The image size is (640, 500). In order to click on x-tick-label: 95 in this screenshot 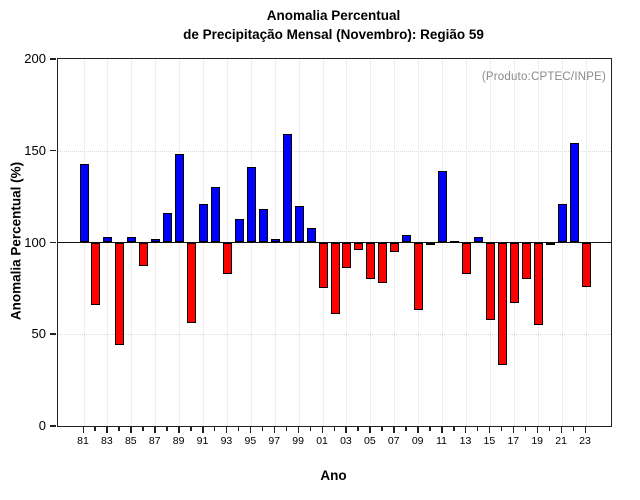, I will do `click(250, 441)`.